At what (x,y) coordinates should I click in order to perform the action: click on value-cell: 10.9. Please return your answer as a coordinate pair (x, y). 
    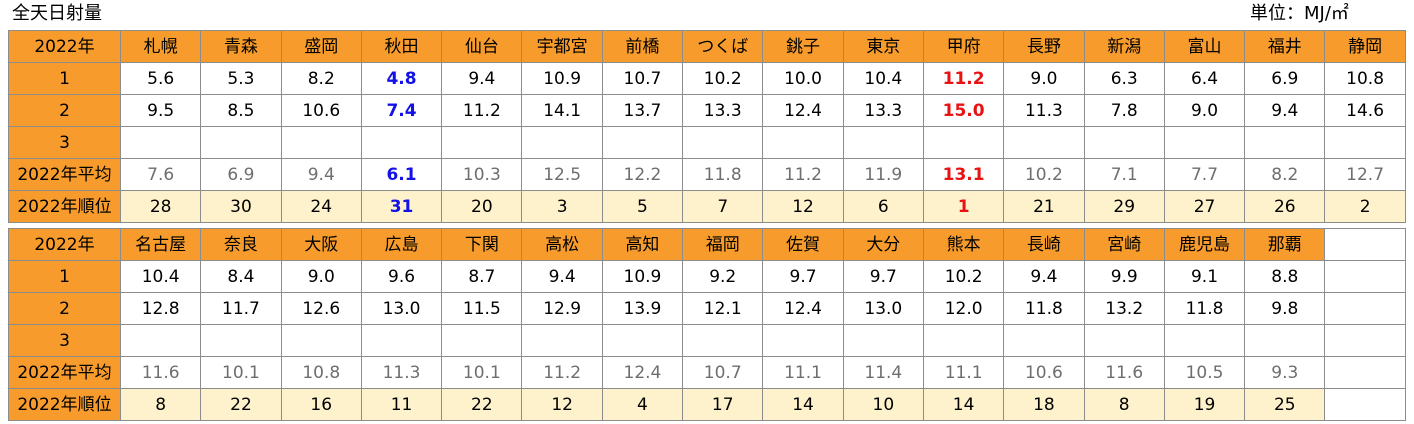
    Looking at the image, I should click on (562, 78).